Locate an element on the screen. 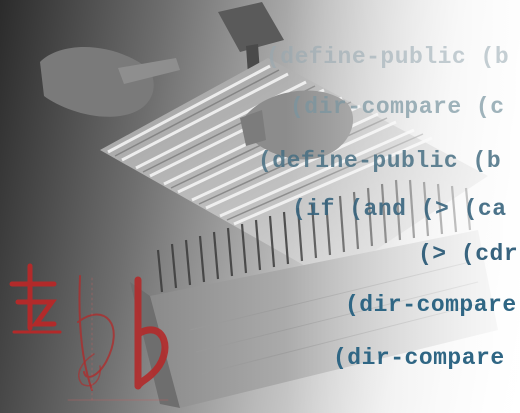 Image resolution: width=520 pixels, height=413 pixels. code-line: (if (and (> (ca is located at coordinates (399, 209).